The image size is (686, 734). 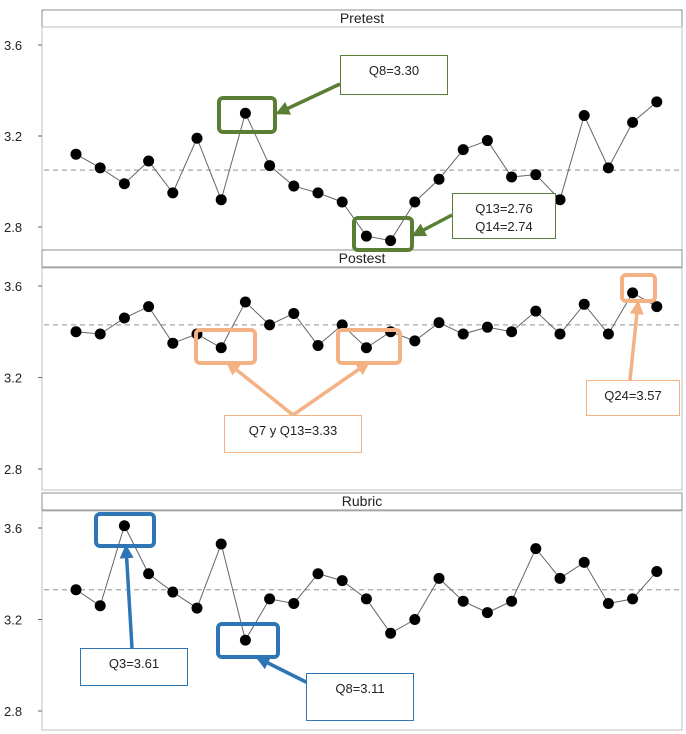 What do you see at coordinates (293, 430) in the screenshot?
I see `annotation-text-line: Q7 y Q13=3.33` at bounding box center [293, 430].